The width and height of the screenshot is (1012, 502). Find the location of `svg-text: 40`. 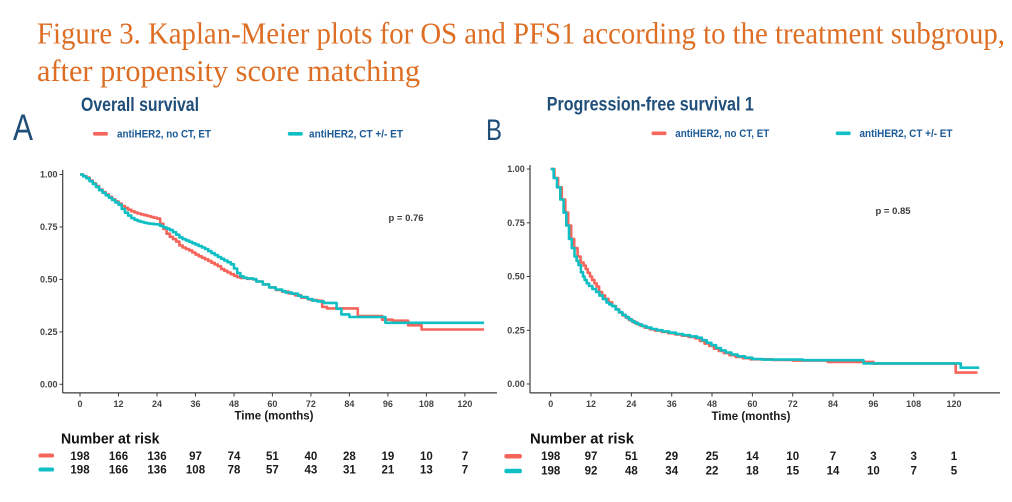

svg-text: 40 is located at coordinates (311, 457).